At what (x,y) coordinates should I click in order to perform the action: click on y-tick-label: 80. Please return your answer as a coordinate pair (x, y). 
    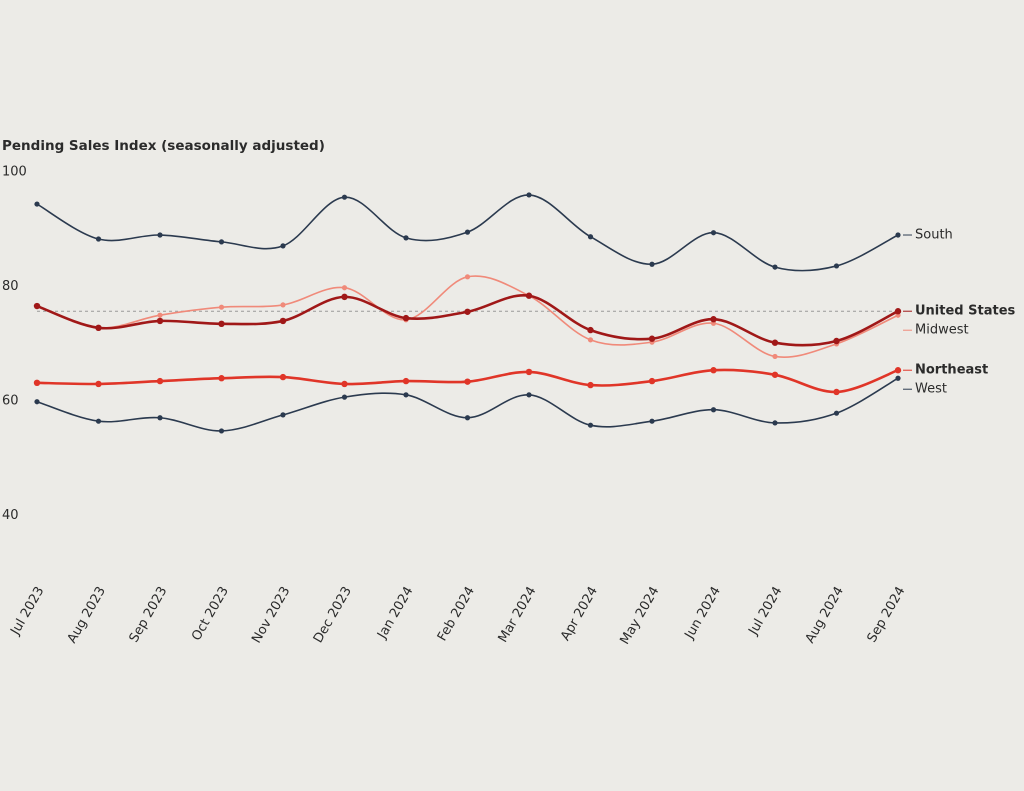
    Looking at the image, I should click on (10, 286).